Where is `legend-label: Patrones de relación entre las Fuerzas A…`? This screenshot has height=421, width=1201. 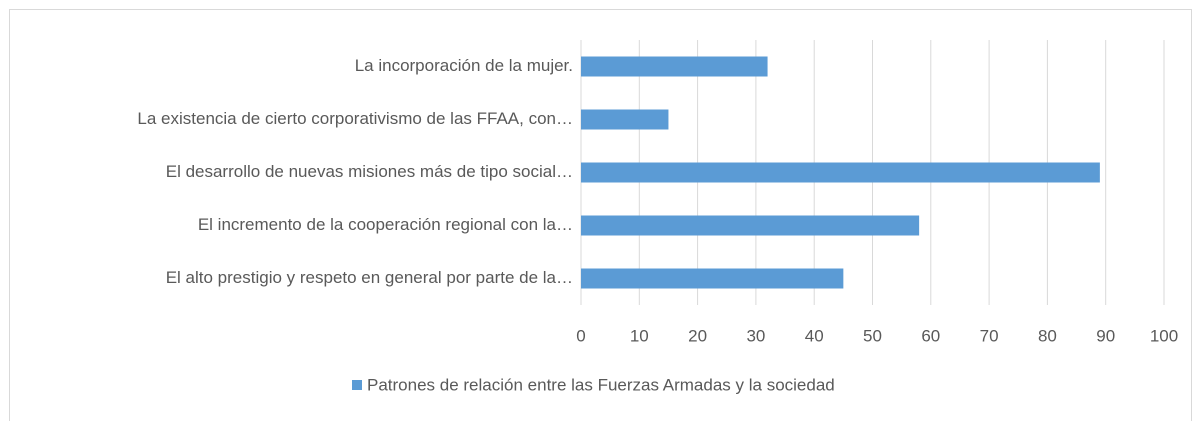
legend-label: Patrones de relación entre las Fuerzas A… is located at coordinates (601, 384).